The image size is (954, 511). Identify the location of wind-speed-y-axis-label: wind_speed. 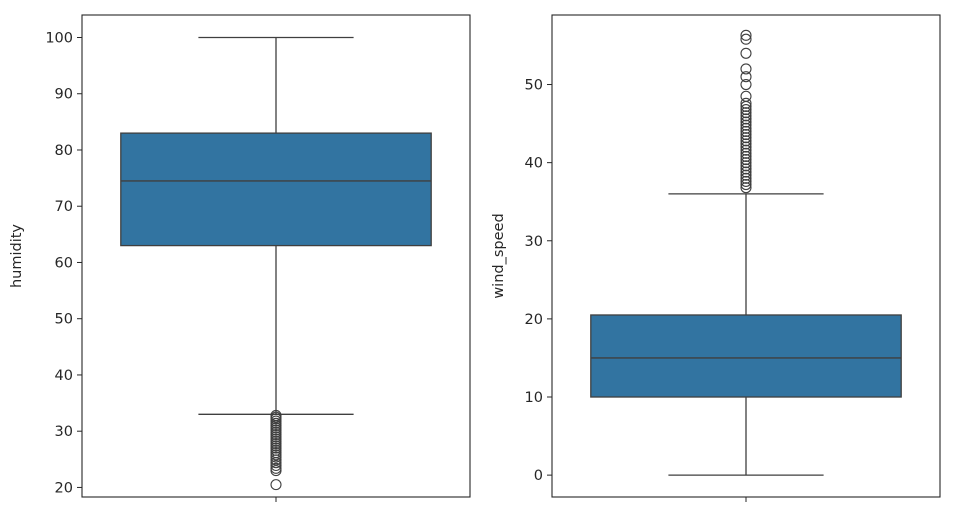
(499, 255).